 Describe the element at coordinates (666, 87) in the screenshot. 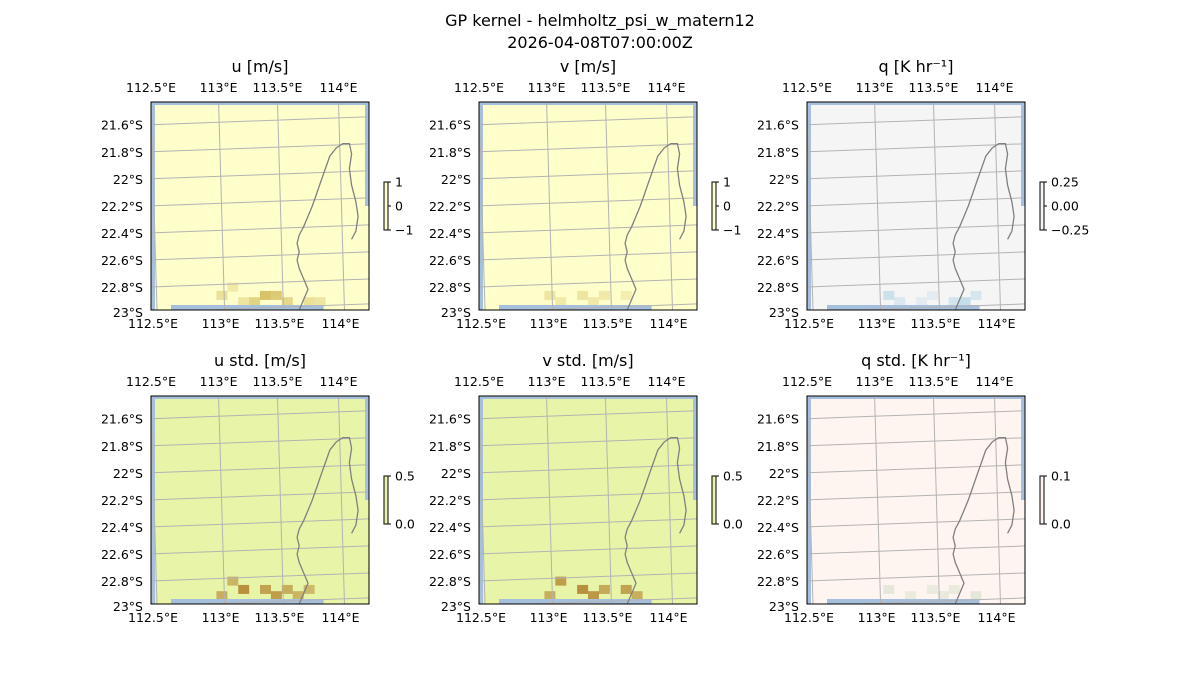

I see `lon-tick-label-top: 114°E` at that location.